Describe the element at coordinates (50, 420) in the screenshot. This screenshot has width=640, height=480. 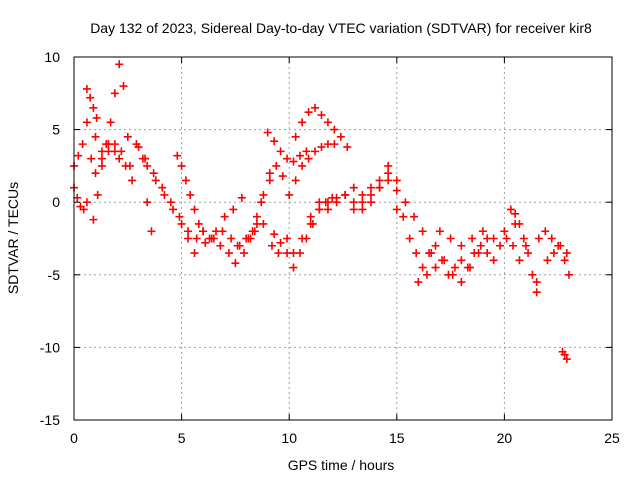
I see `y-tick-label: -15` at that location.